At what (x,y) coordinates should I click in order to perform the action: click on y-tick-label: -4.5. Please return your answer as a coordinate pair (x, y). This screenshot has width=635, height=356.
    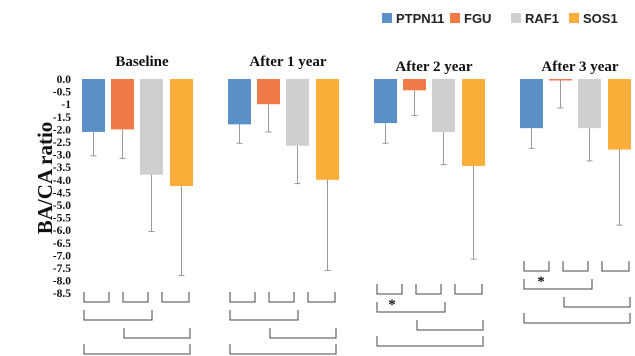
    Looking at the image, I should click on (62, 193).